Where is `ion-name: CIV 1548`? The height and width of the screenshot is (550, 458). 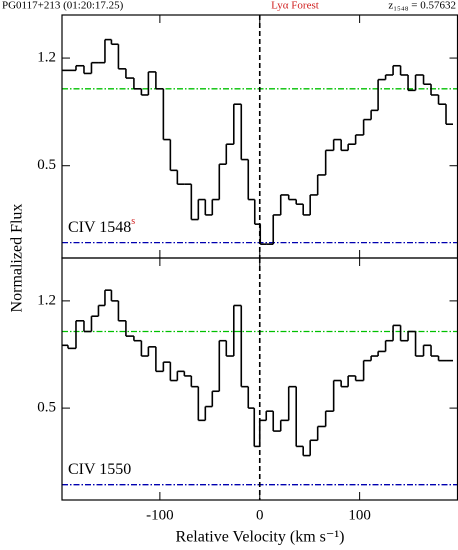
ion-name: CIV 1548 is located at coordinates (99, 227).